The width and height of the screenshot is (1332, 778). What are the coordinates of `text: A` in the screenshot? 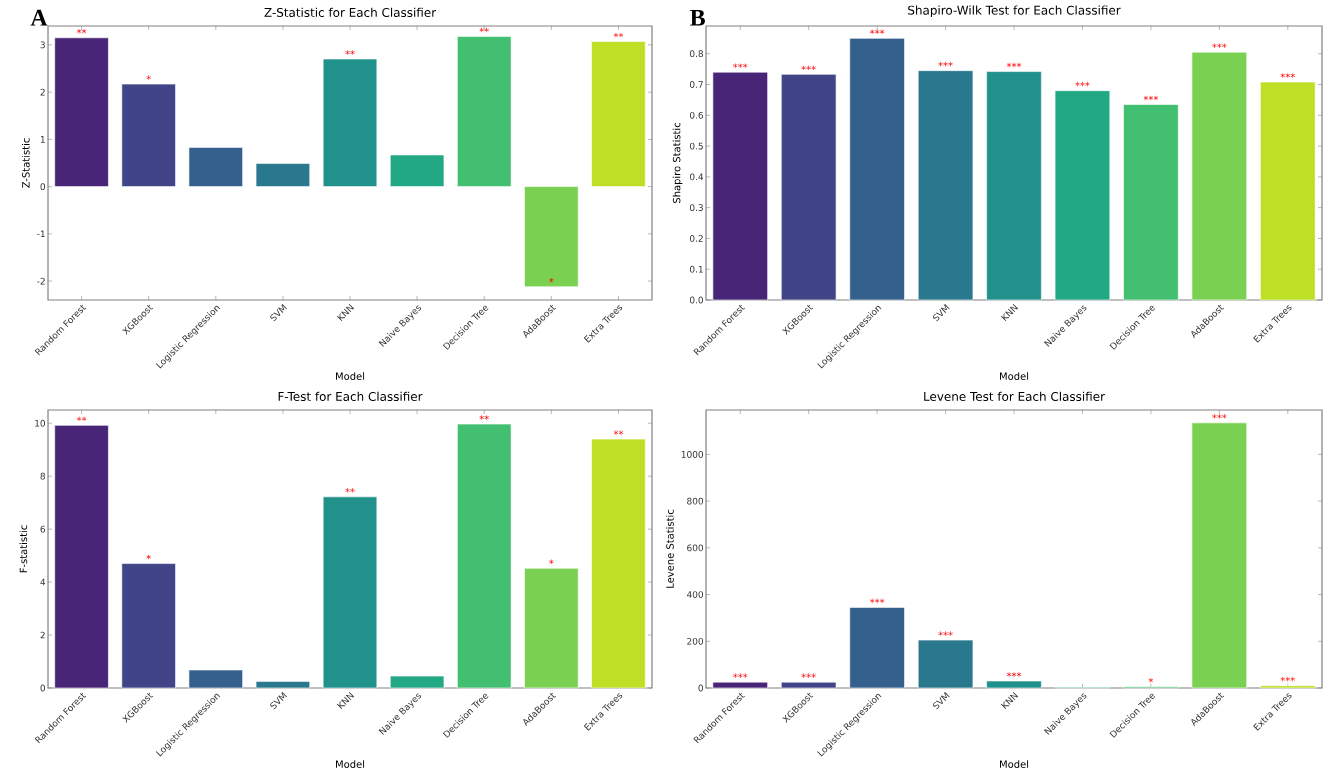 It's located at (39, 17).